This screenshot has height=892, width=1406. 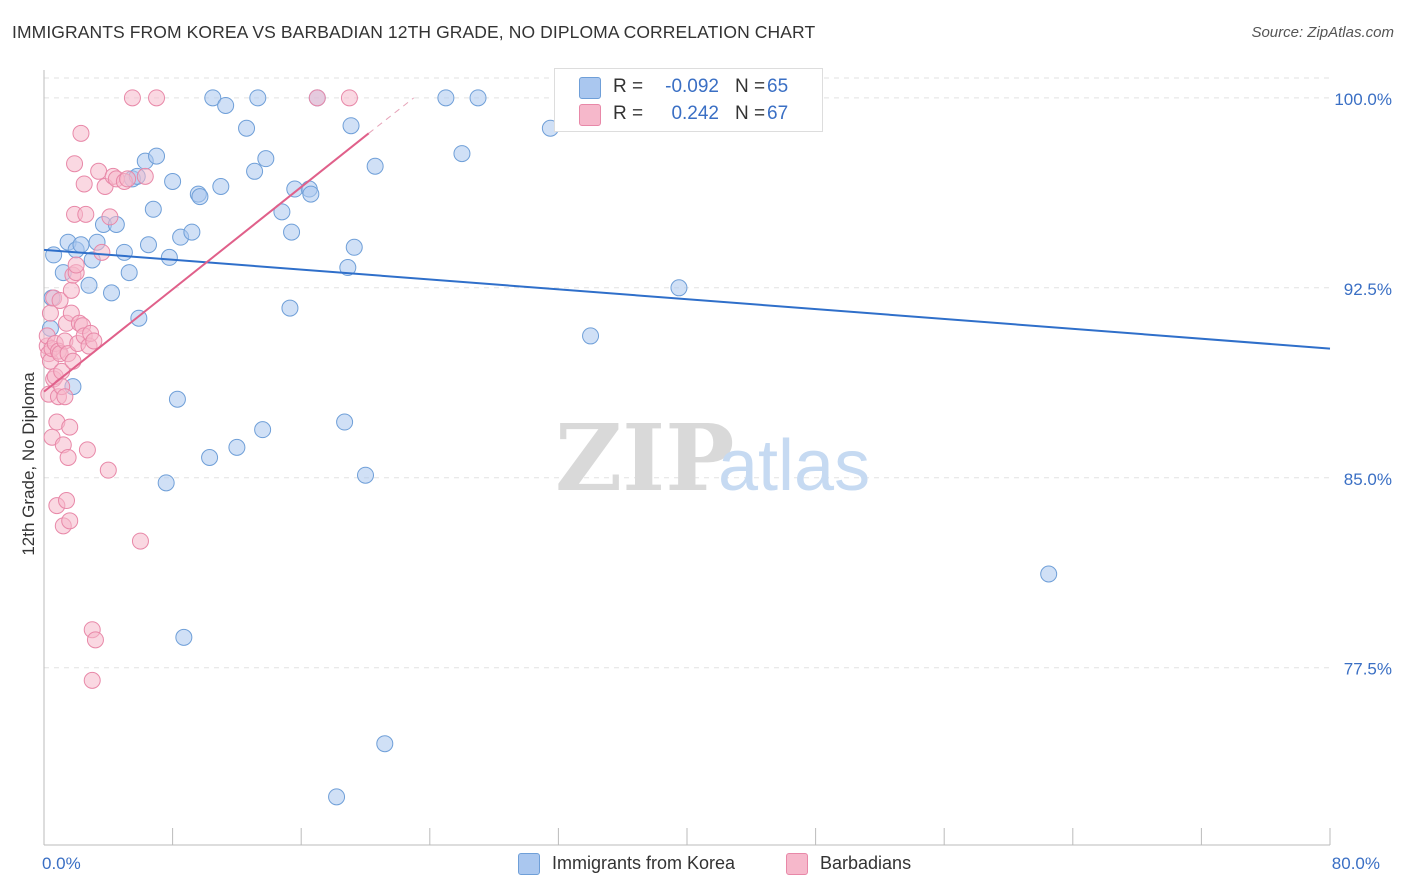 I want to click on legend-row-barbadians: R = 0.242 N = 67, so click(x=688, y=114).